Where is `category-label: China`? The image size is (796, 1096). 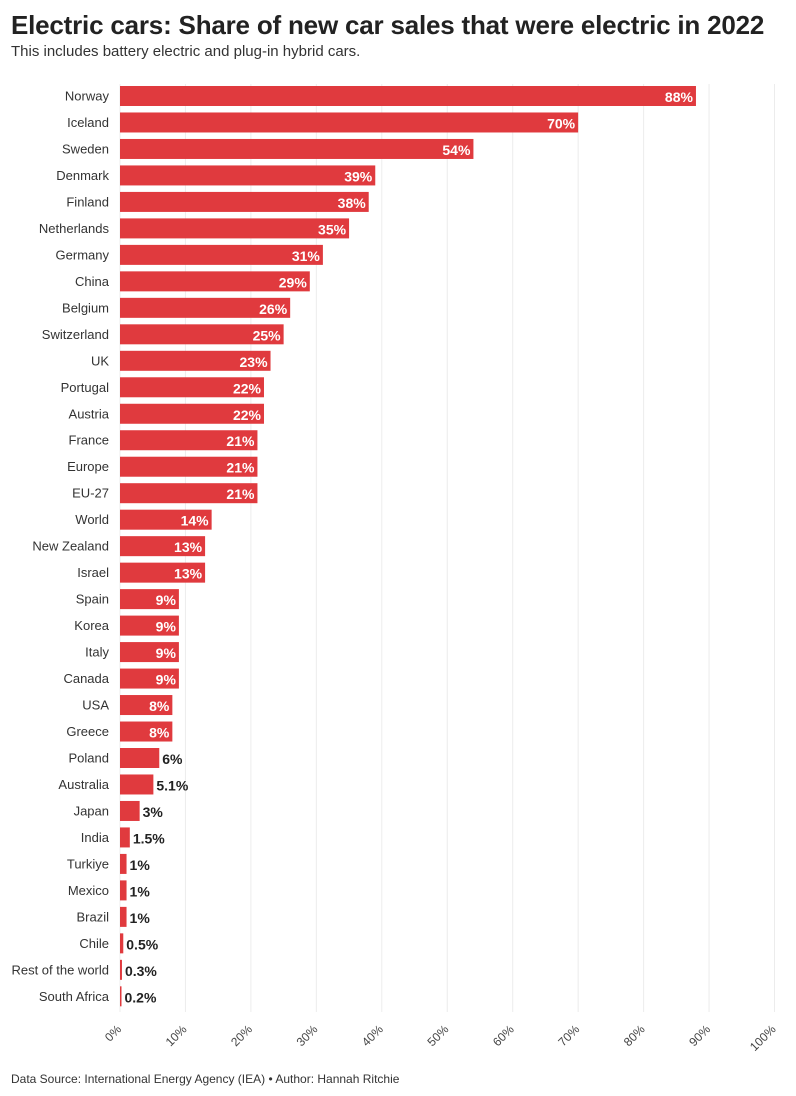 category-label: China is located at coordinates (92, 281).